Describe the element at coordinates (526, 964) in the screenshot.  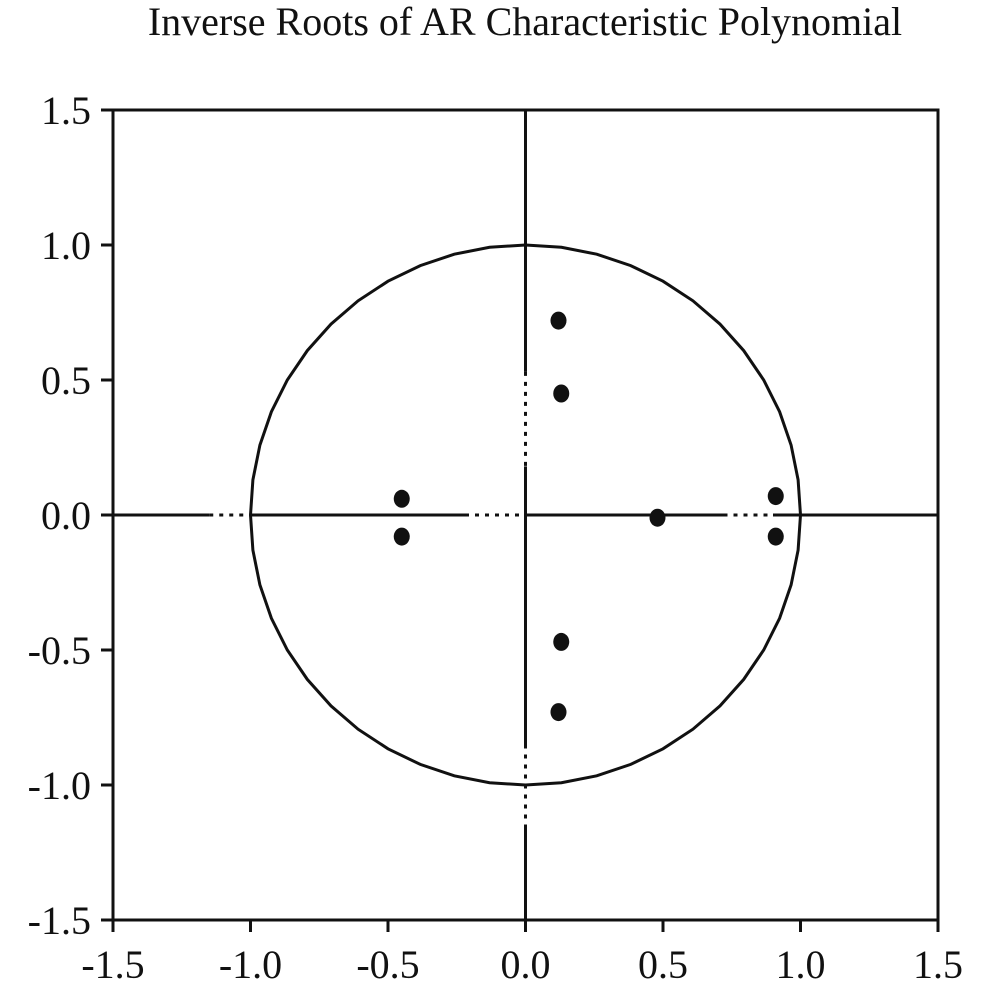
I see `x-tick-label: 0.0` at that location.